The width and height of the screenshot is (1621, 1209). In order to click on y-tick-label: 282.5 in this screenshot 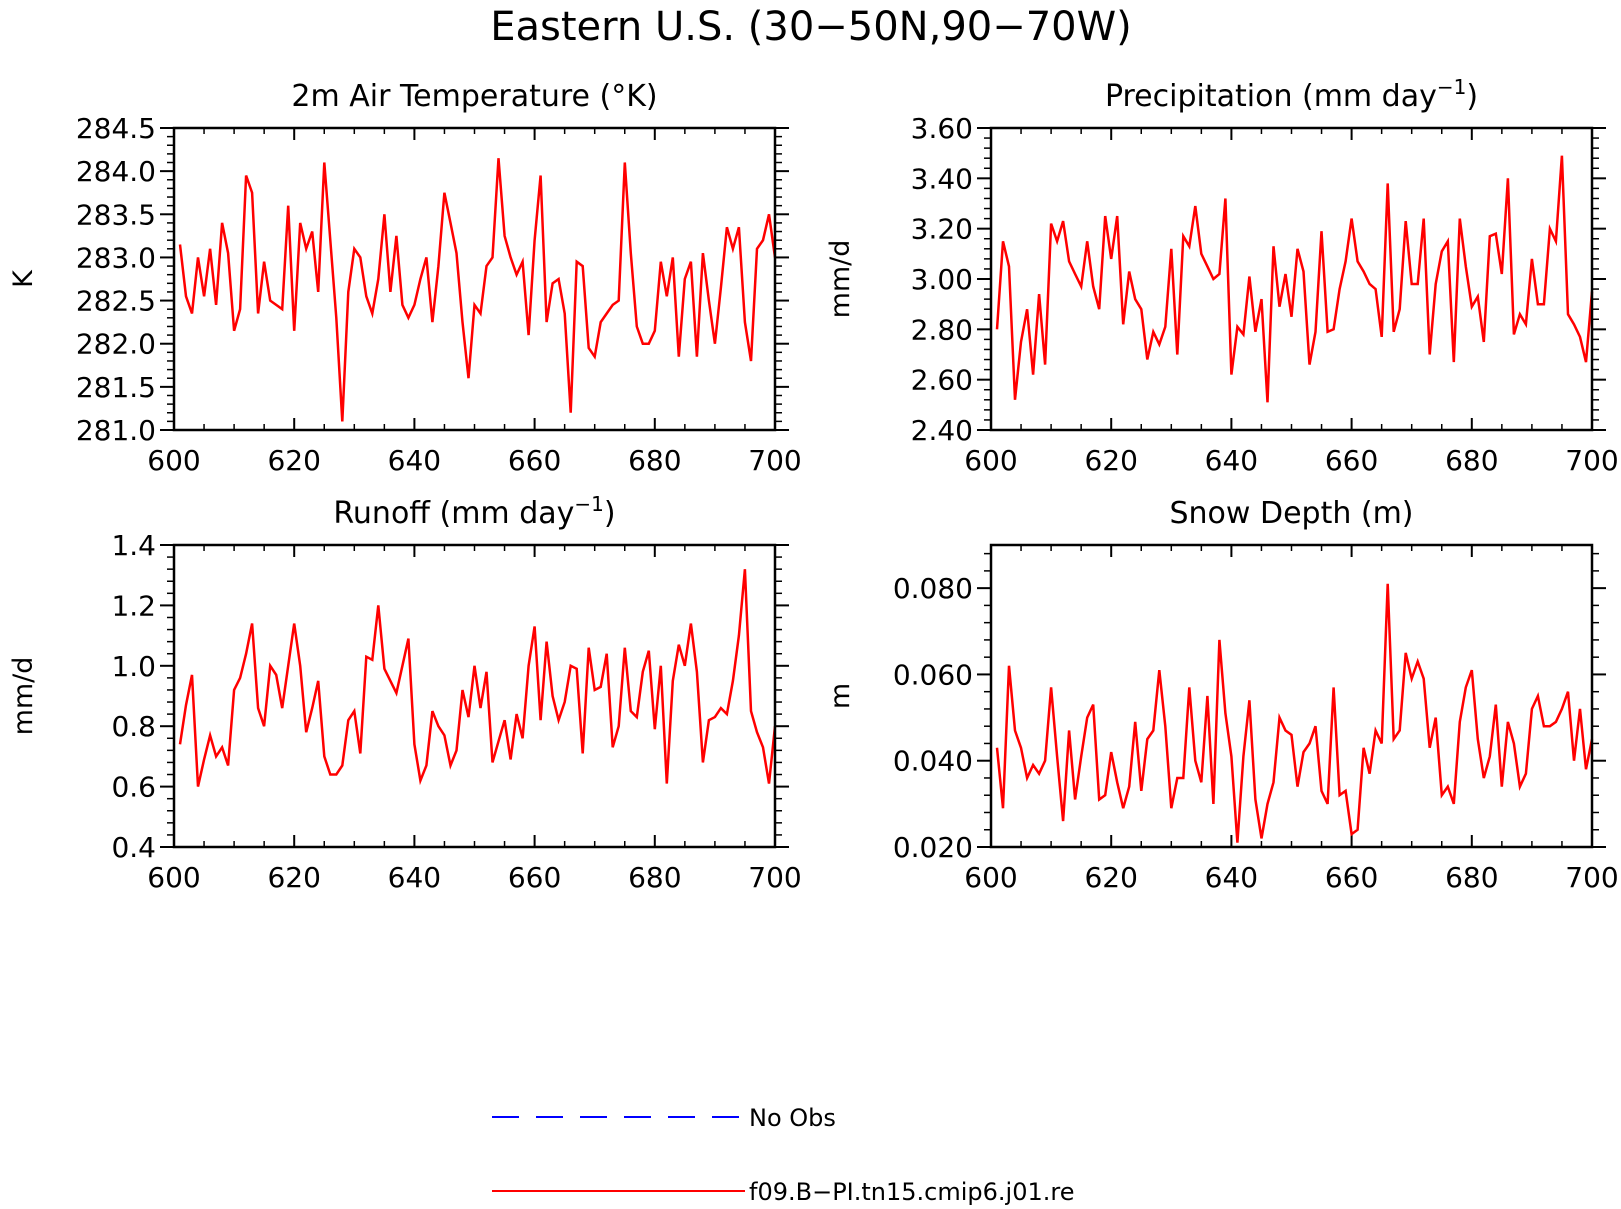, I will do `click(116, 301)`.